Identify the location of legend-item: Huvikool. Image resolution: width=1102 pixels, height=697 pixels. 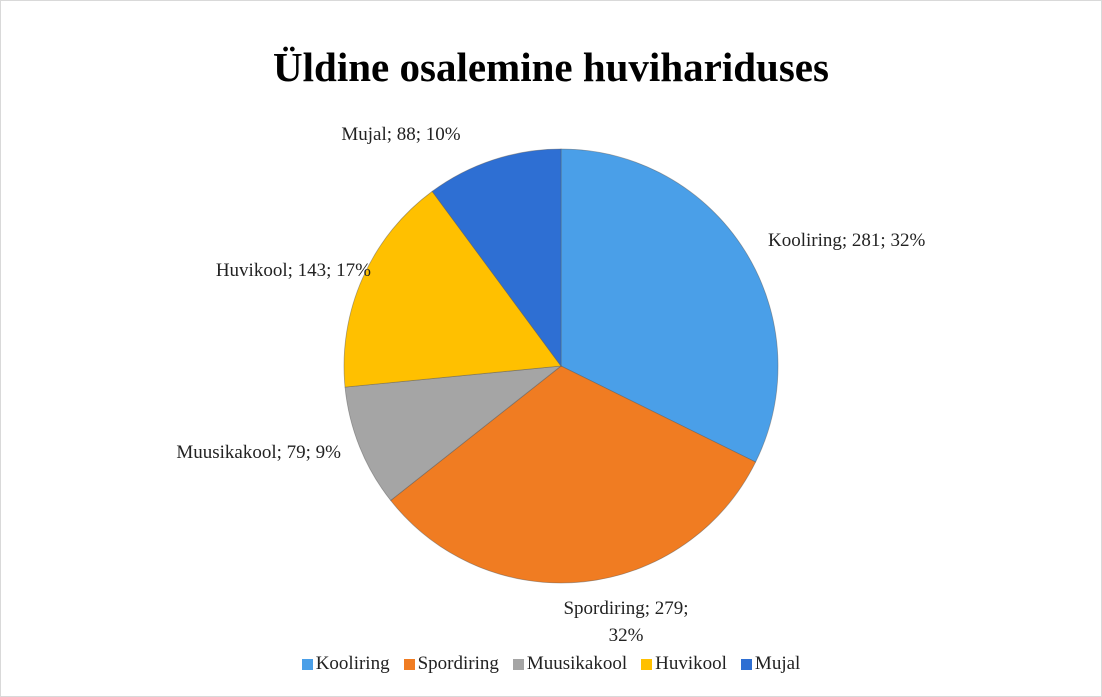
(684, 664).